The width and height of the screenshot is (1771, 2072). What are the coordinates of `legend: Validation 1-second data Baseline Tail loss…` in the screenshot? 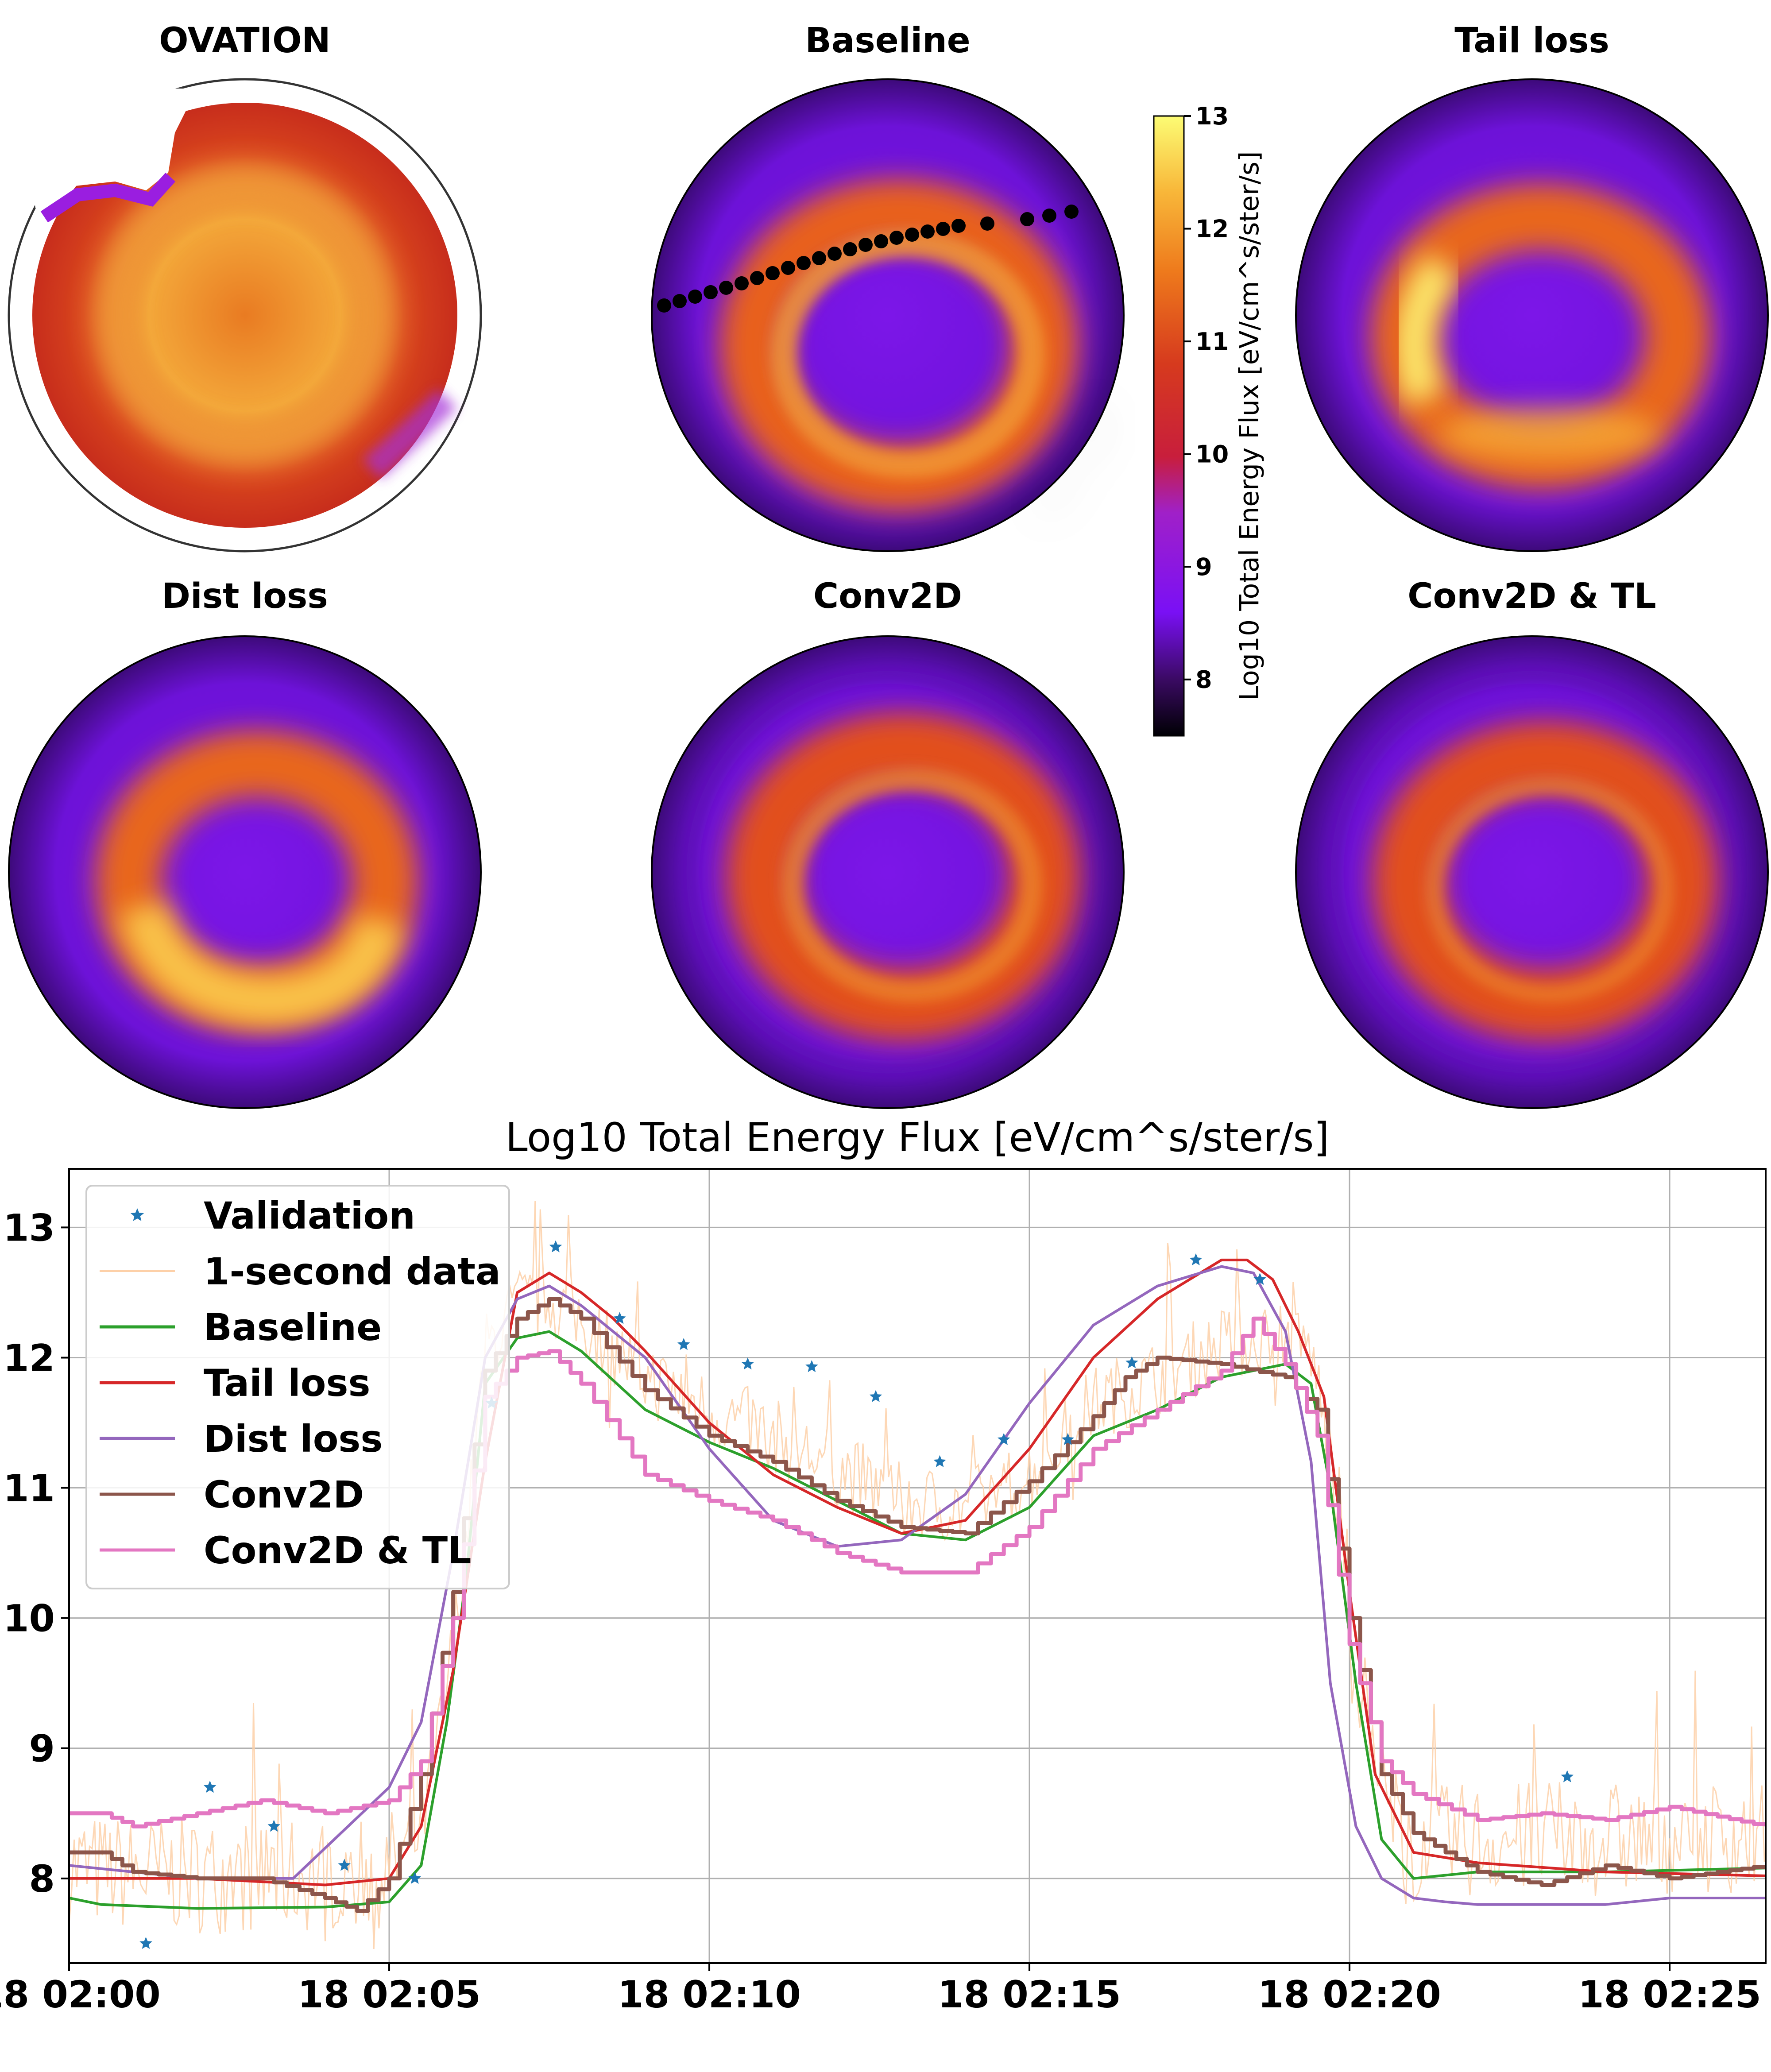 It's located at (297, 1387).